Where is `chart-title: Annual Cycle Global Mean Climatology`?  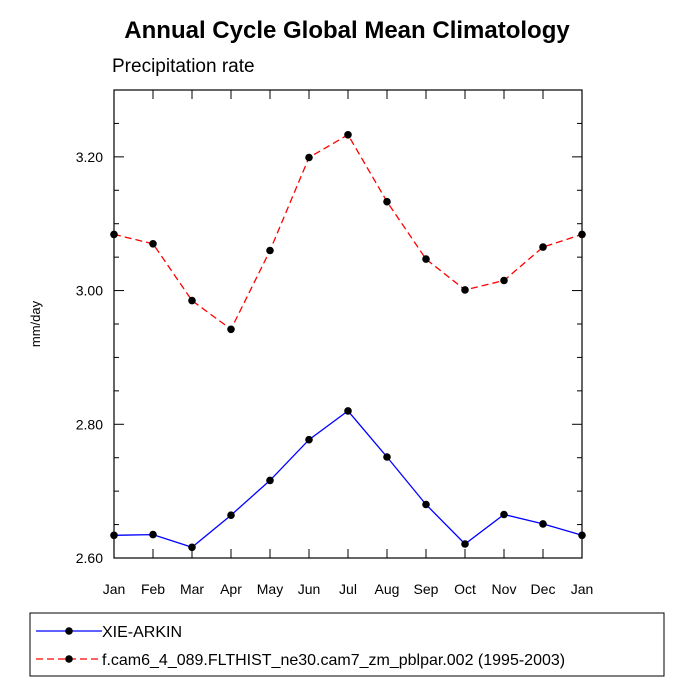 chart-title: Annual Cycle Global Mean Climatology is located at coordinates (347, 30).